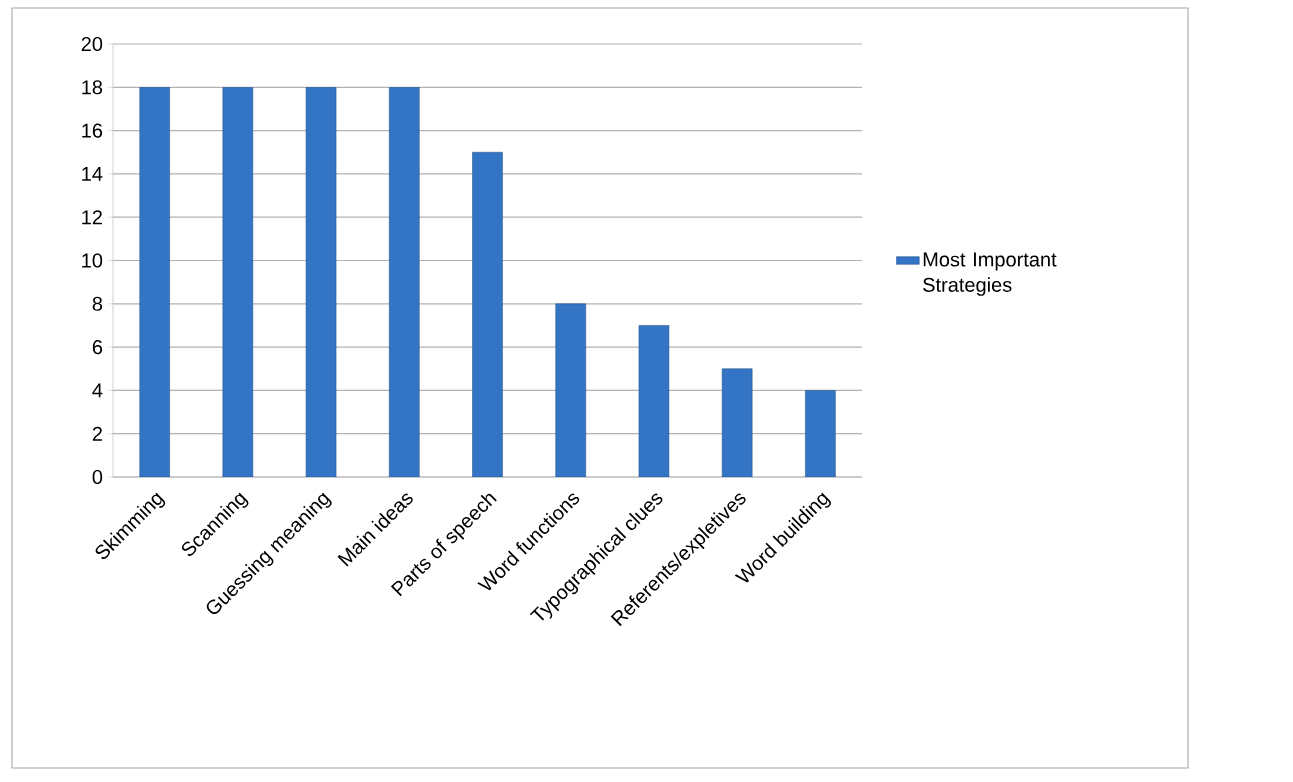 This screenshot has width=1293, height=782. Describe the element at coordinates (92, 217) in the screenshot. I see `y-tick-label: 12` at that location.